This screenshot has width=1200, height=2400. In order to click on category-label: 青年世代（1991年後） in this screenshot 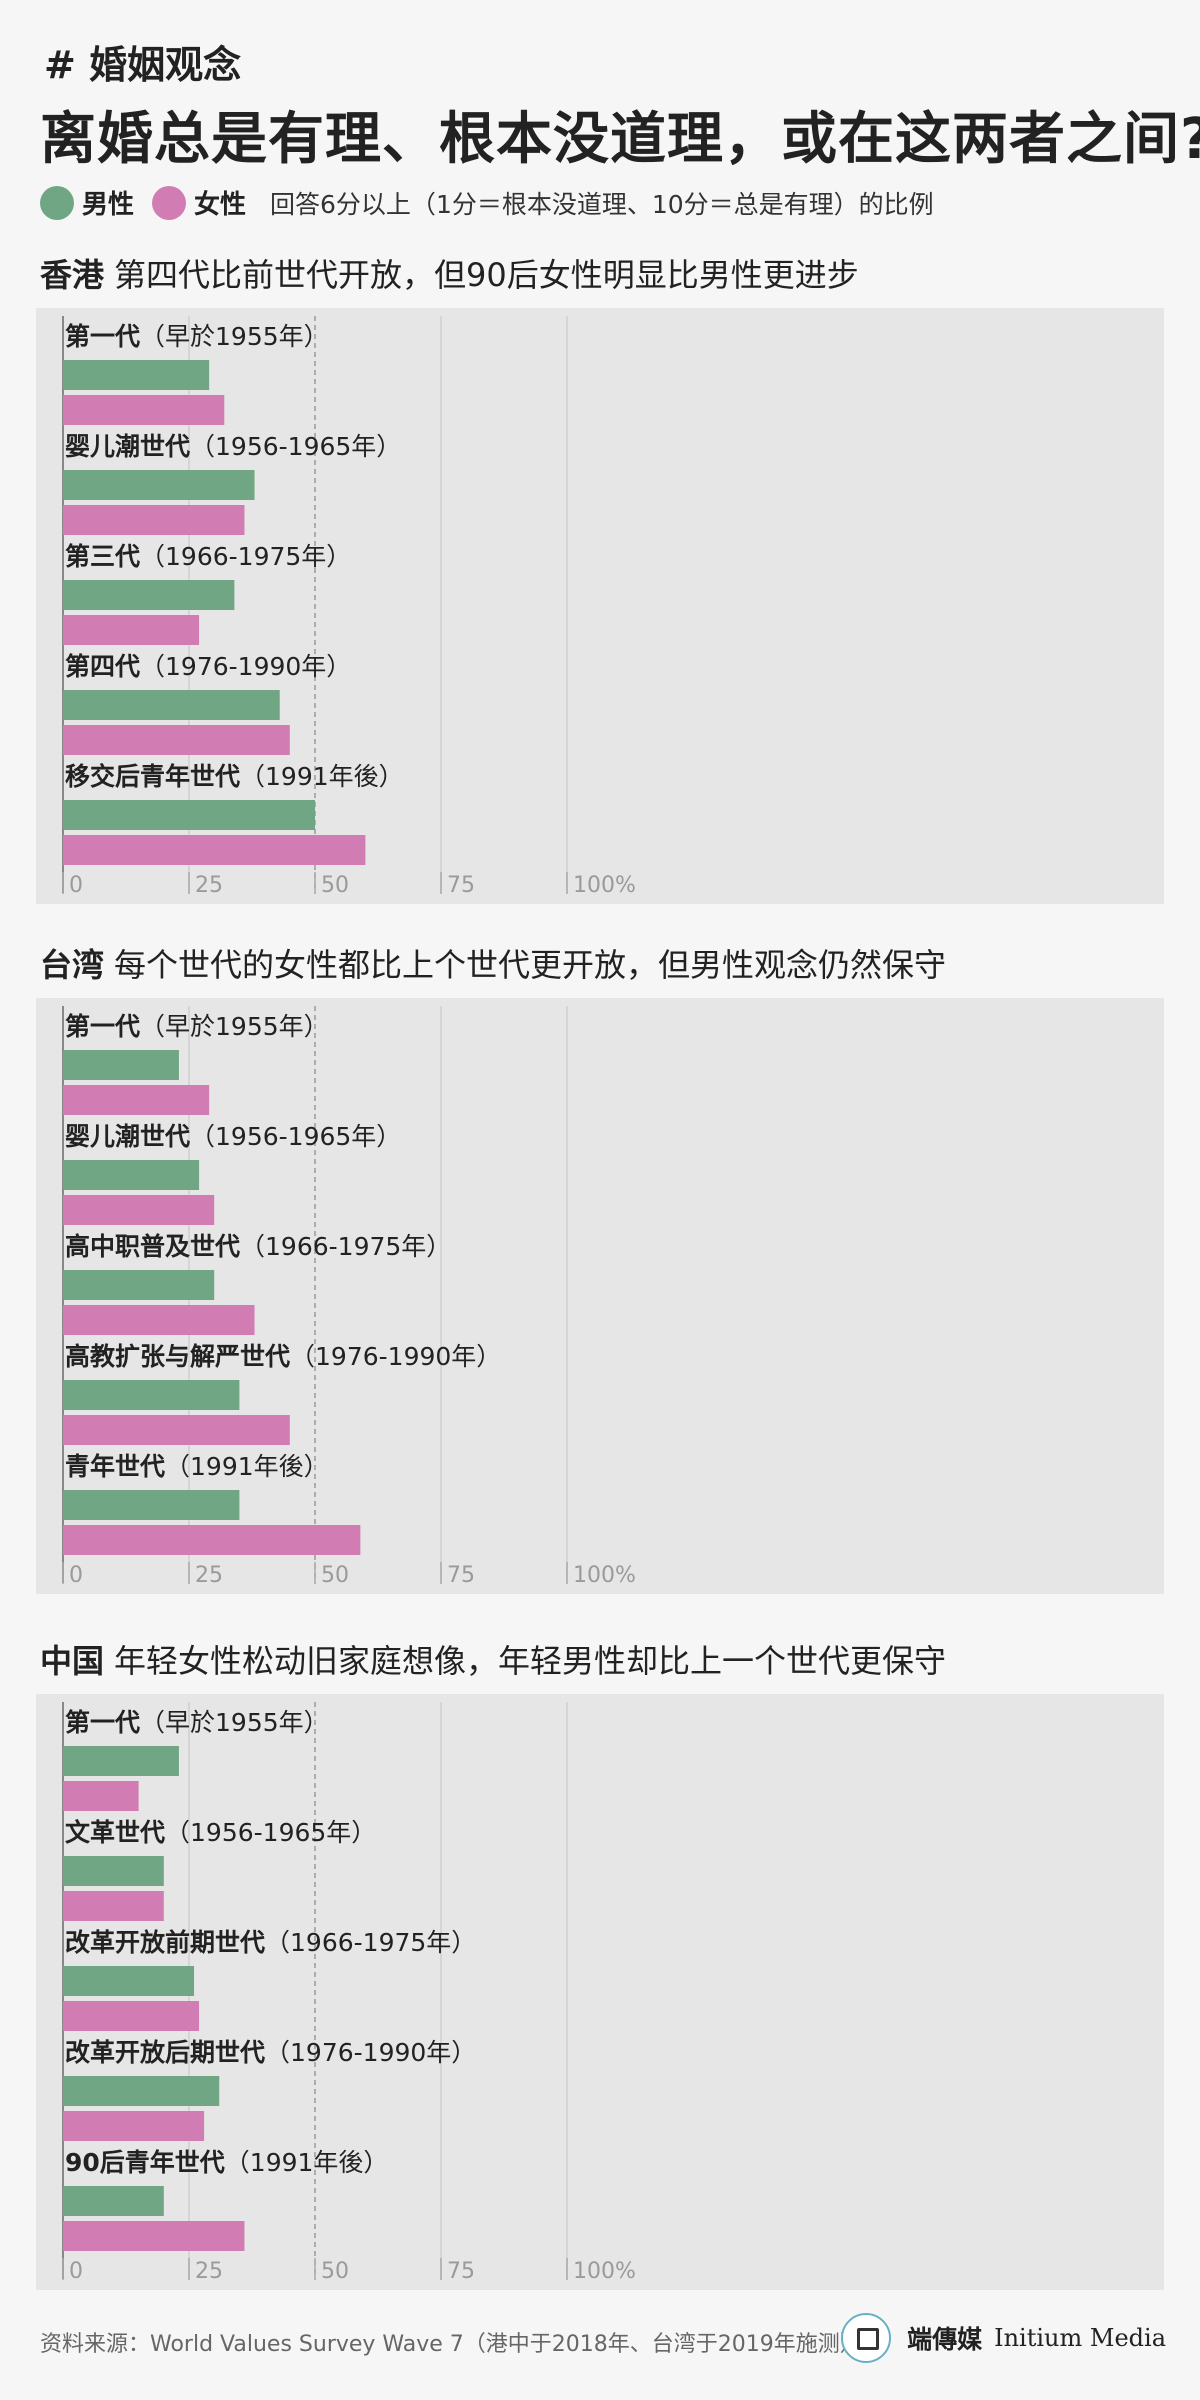, I will do `click(197, 1466)`.